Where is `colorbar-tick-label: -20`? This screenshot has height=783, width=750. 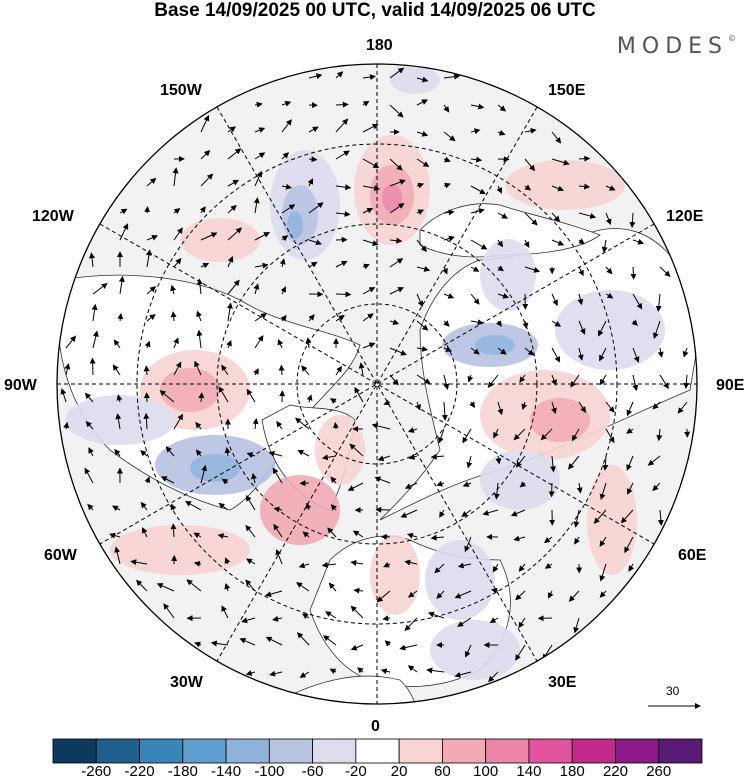
colorbar-tick-label: -20 is located at coordinates (356, 771).